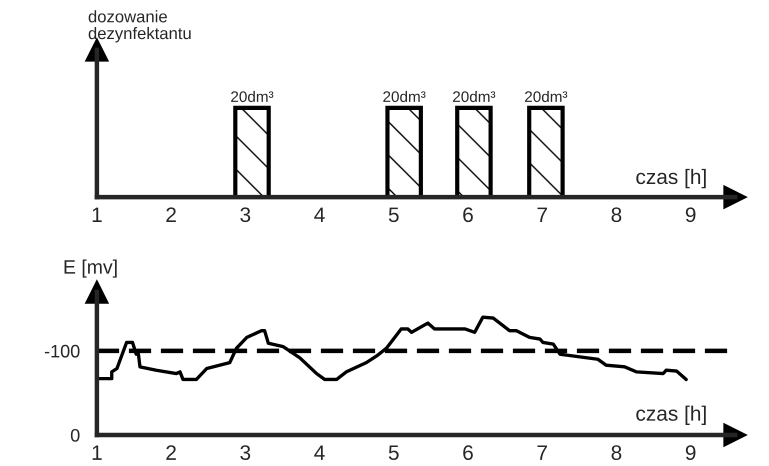 Image resolution: width=769 pixels, height=466 pixels. Describe the element at coordinates (75, 435) in the screenshot. I see `y-tick-label: 0` at that location.